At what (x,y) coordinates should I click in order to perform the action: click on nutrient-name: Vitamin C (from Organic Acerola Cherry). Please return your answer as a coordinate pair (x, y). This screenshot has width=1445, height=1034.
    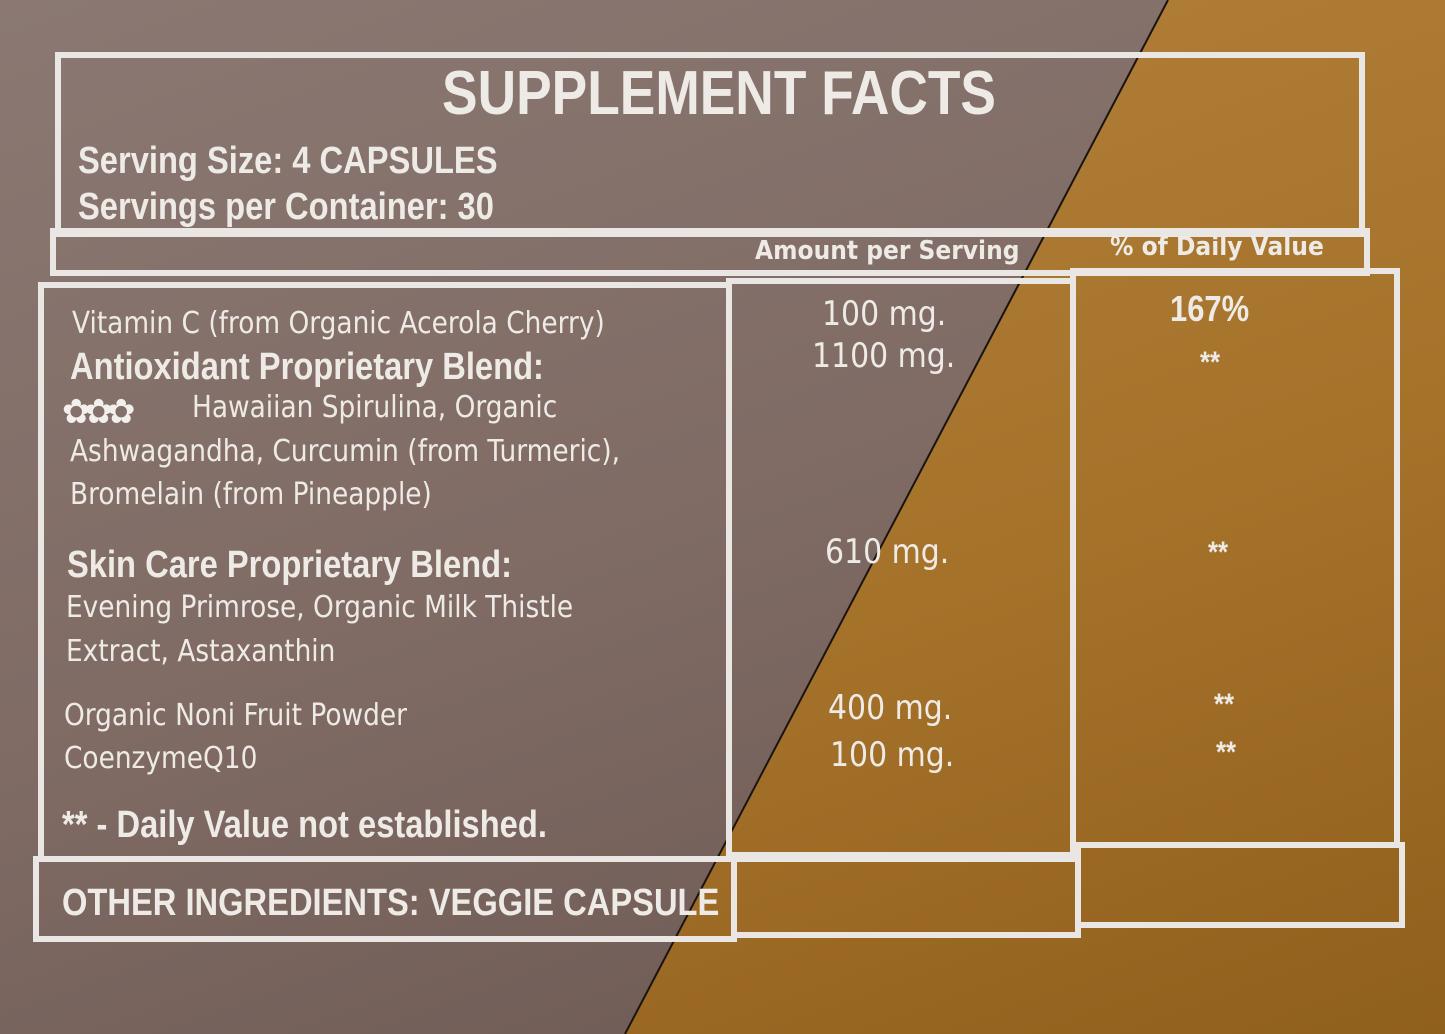
    Looking at the image, I should click on (338, 323).